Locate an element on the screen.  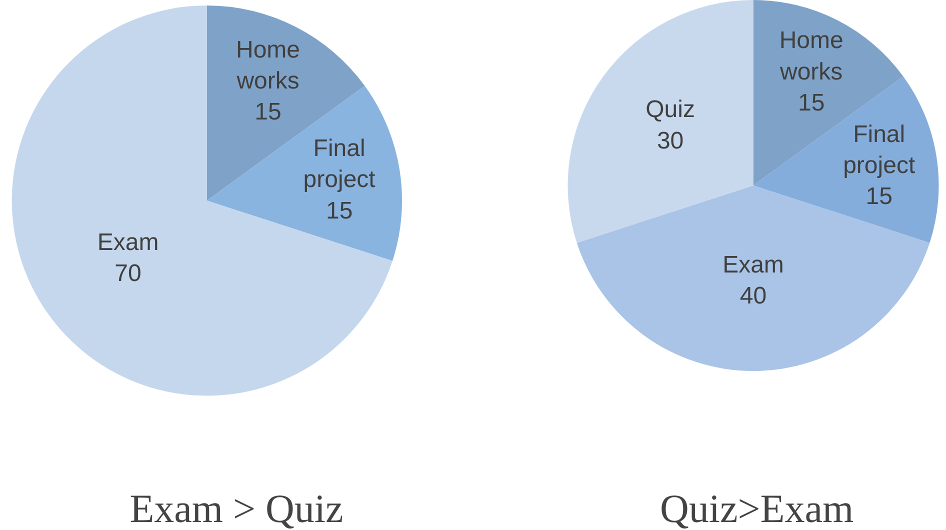
slice-label: Quiz is located at coordinates (670, 110).